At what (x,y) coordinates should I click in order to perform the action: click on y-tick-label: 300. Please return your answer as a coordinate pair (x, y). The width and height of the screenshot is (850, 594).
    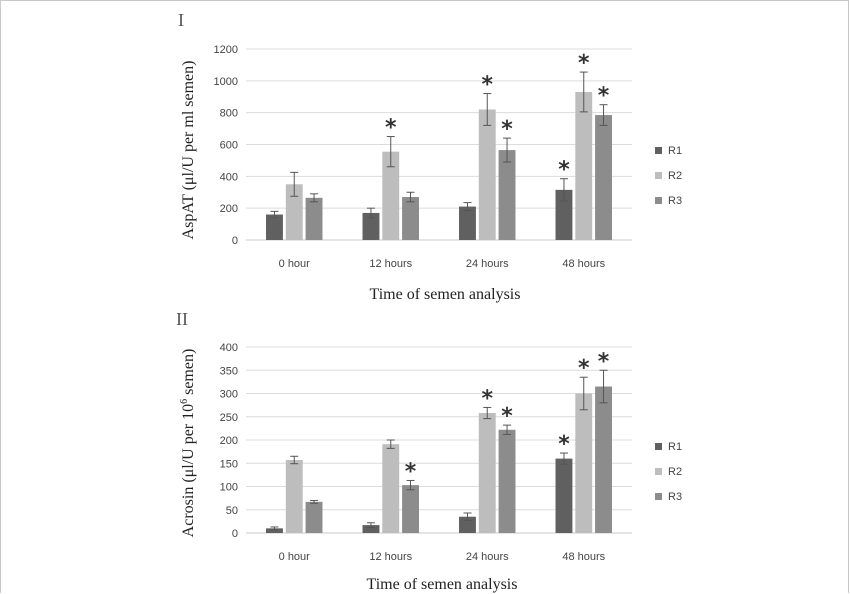
    Looking at the image, I should click on (229, 395).